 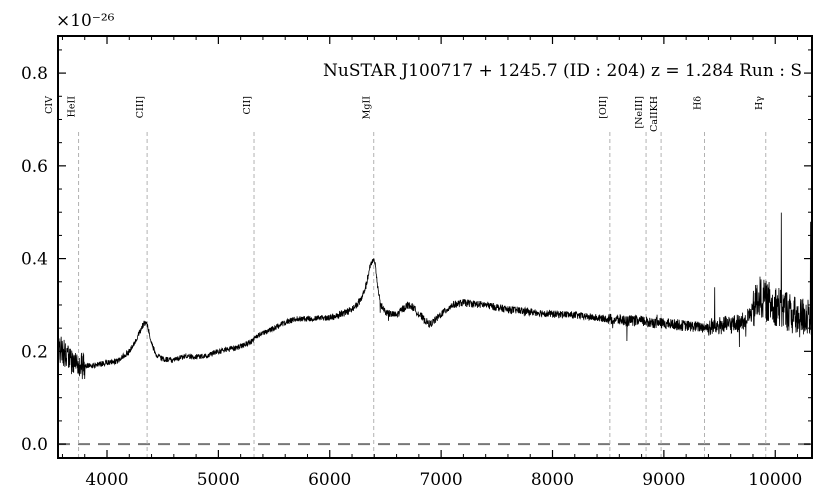 I want to click on x-tick-label: 8000, so click(x=552, y=480).